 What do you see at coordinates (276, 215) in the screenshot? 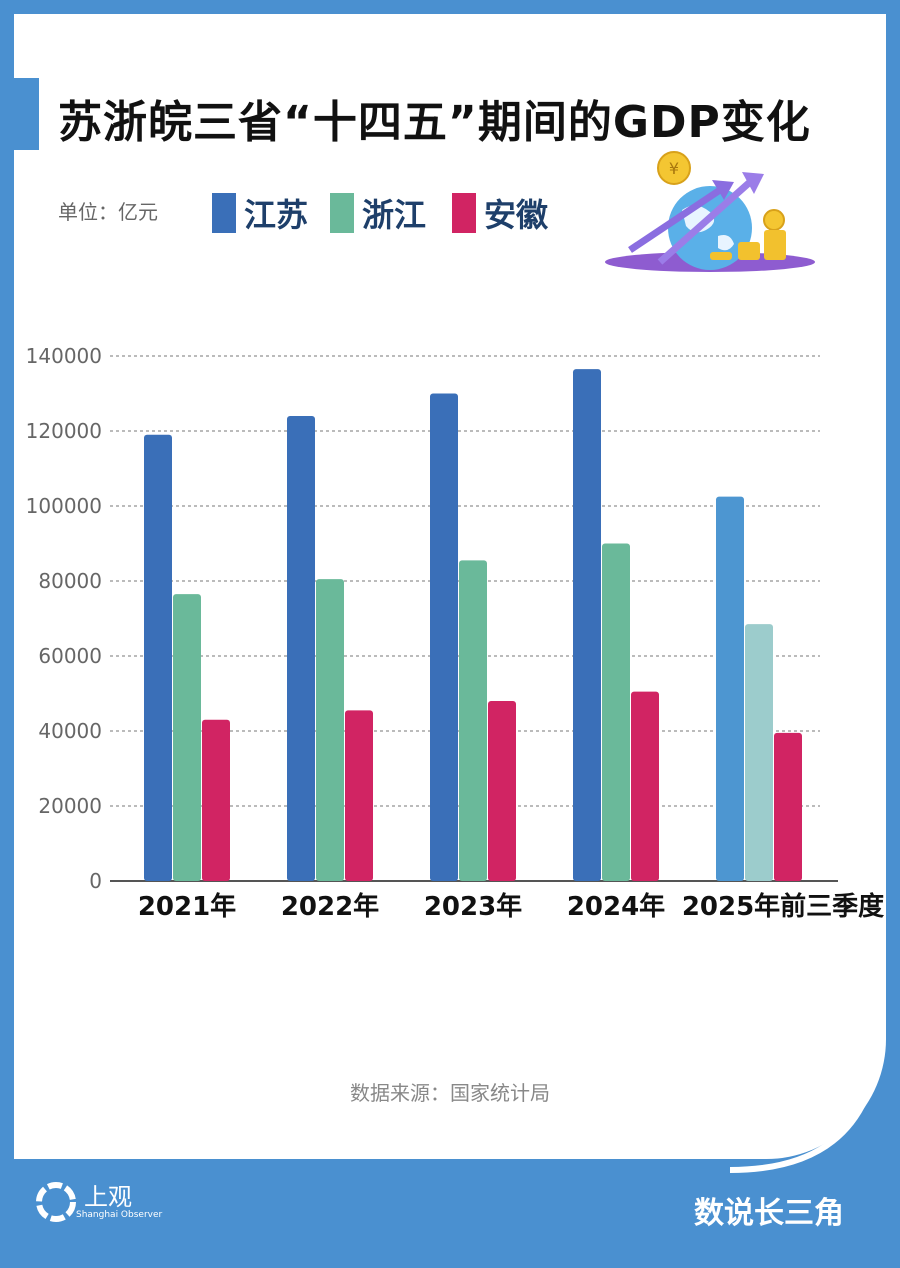
I see `legend-label: 江苏` at bounding box center [276, 215].